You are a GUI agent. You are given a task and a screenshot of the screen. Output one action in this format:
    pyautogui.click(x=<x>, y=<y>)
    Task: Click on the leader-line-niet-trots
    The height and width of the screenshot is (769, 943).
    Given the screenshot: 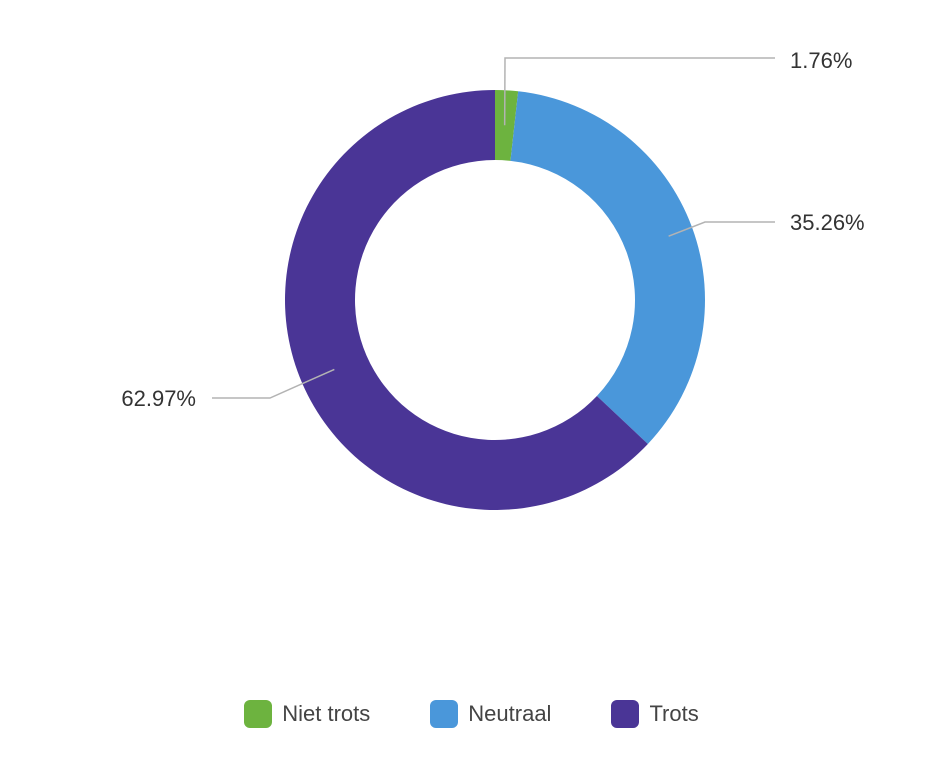 What is the action you would take?
    pyautogui.click(x=639, y=91)
    